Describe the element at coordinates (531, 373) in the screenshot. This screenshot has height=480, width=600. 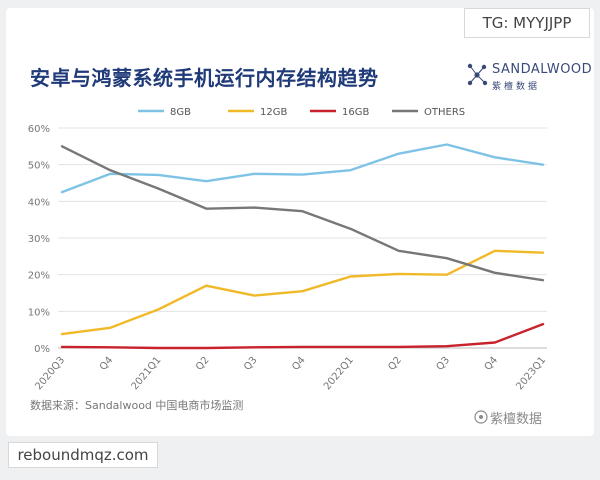
I see `x-tick-label: 2023Q1` at that location.